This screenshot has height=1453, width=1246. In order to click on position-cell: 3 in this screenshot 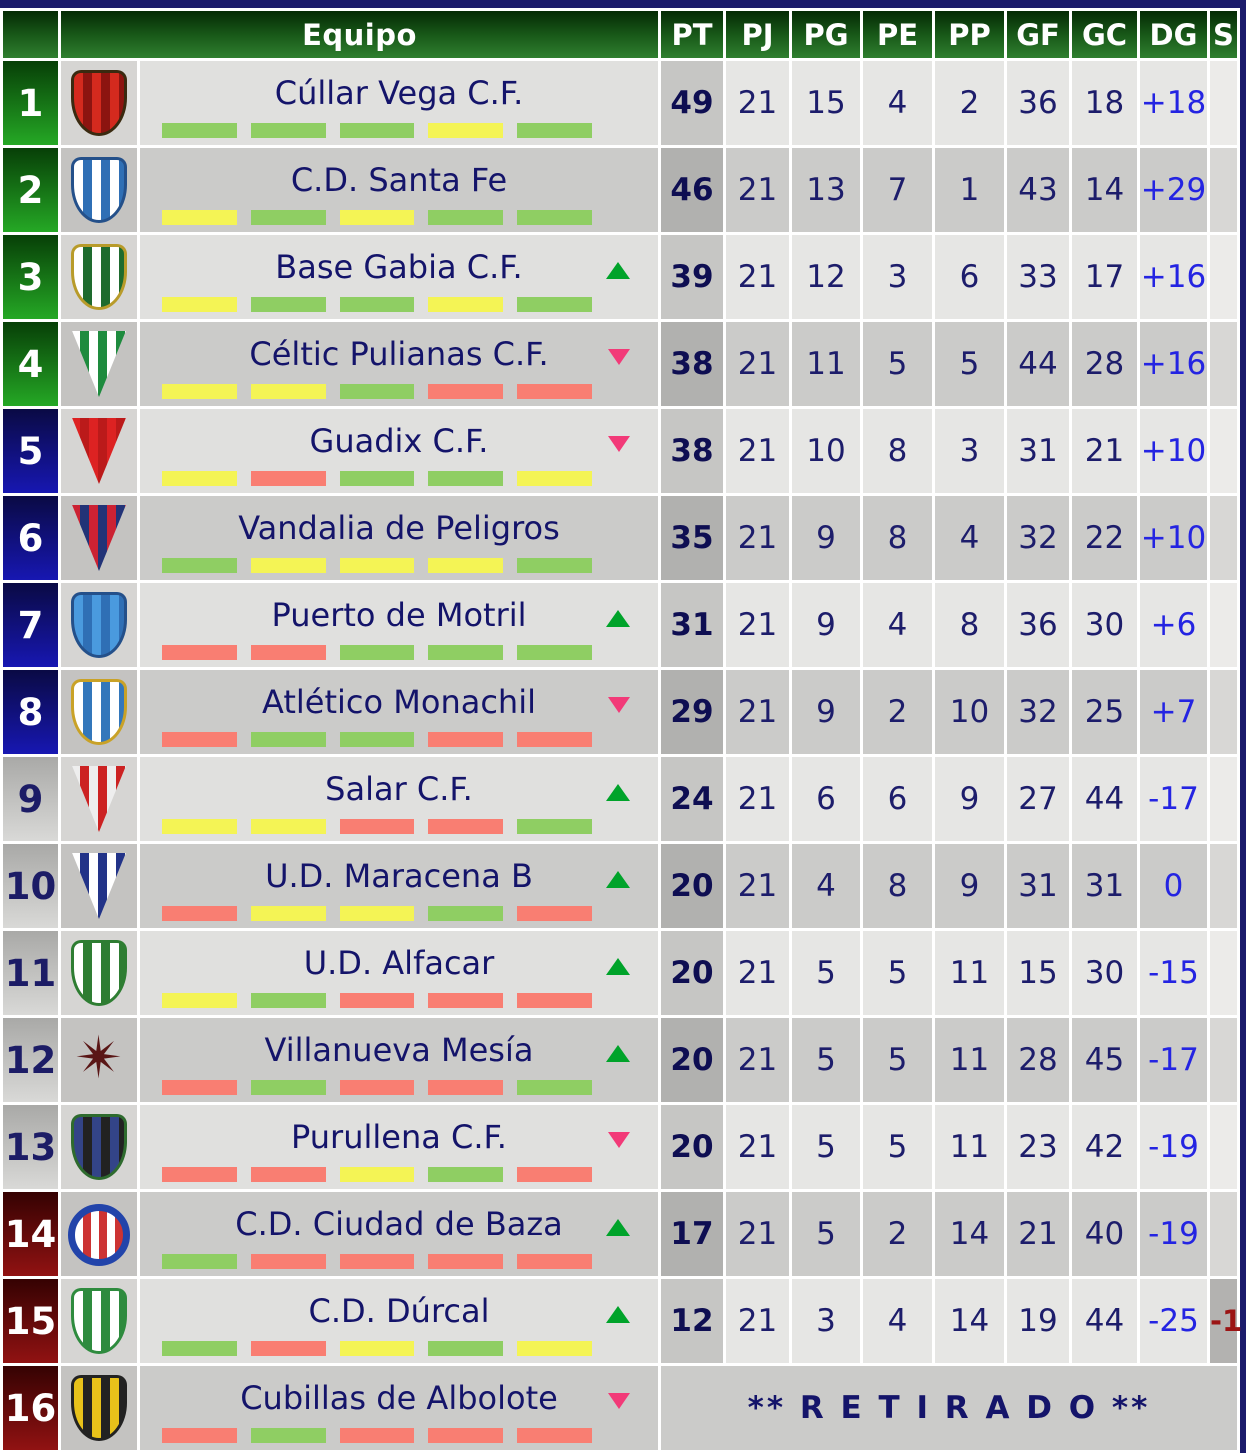, I will do `click(30, 277)`.